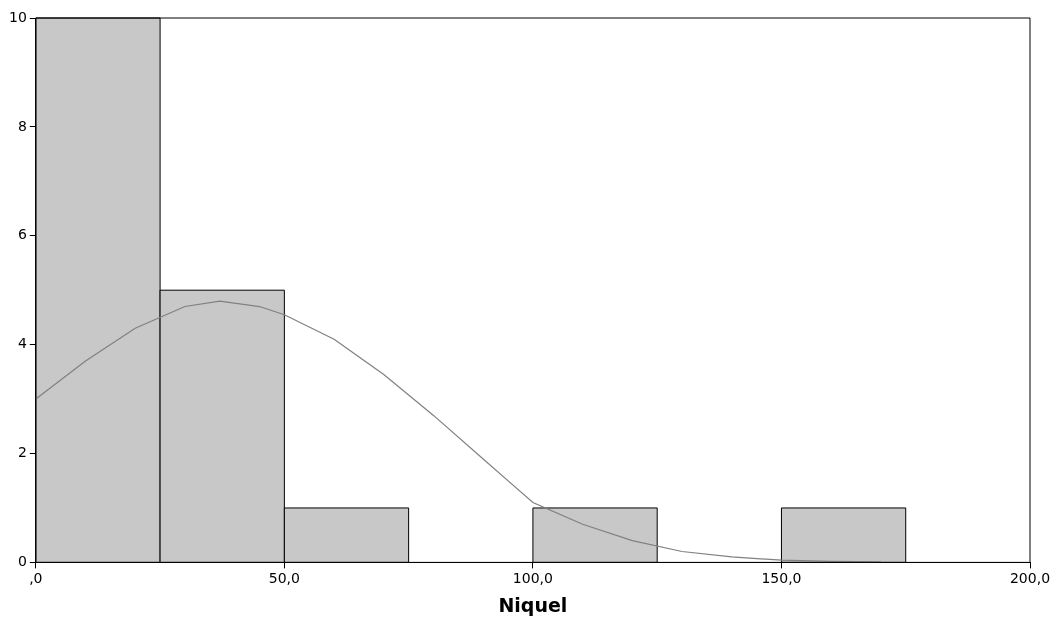 The width and height of the screenshot is (1064, 628). What do you see at coordinates (1030, 578) in the screenshot?
I see `x-tick-label: 200,0` at bounding box center [1030, 578].